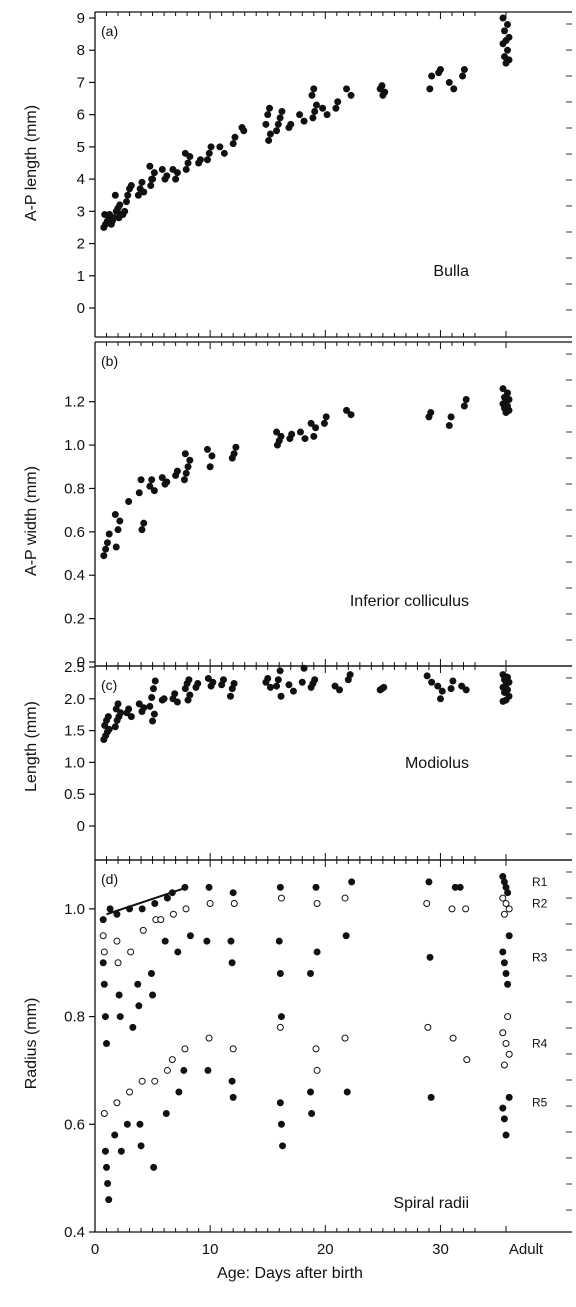  What do you see at coordinates (31, 163) in the screenshot?
I see `y-axis-title: A-P length (mm)` at bounding box center [31, 163].